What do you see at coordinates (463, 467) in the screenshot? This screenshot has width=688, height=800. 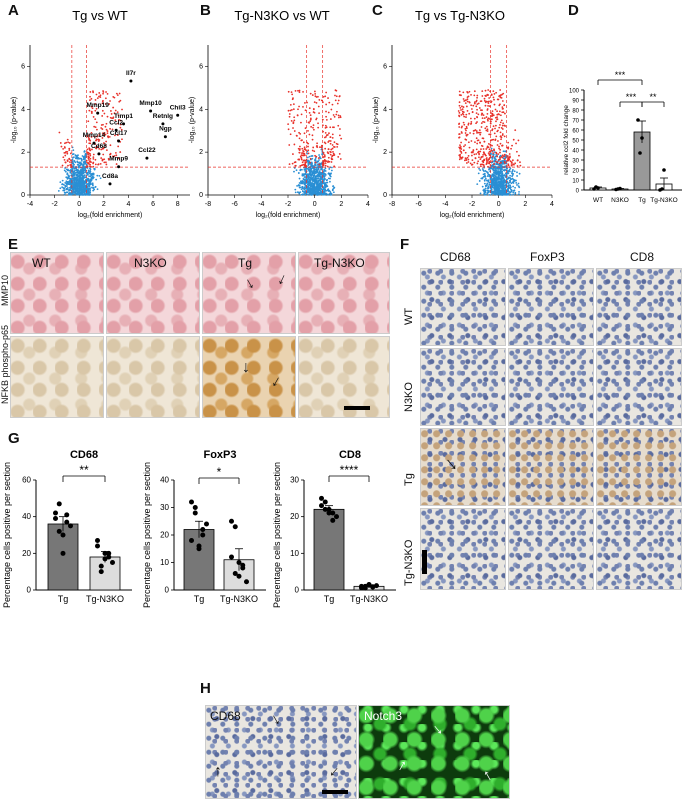 I see `tile-f-tg-cd68` at bounding box center [463, 467].